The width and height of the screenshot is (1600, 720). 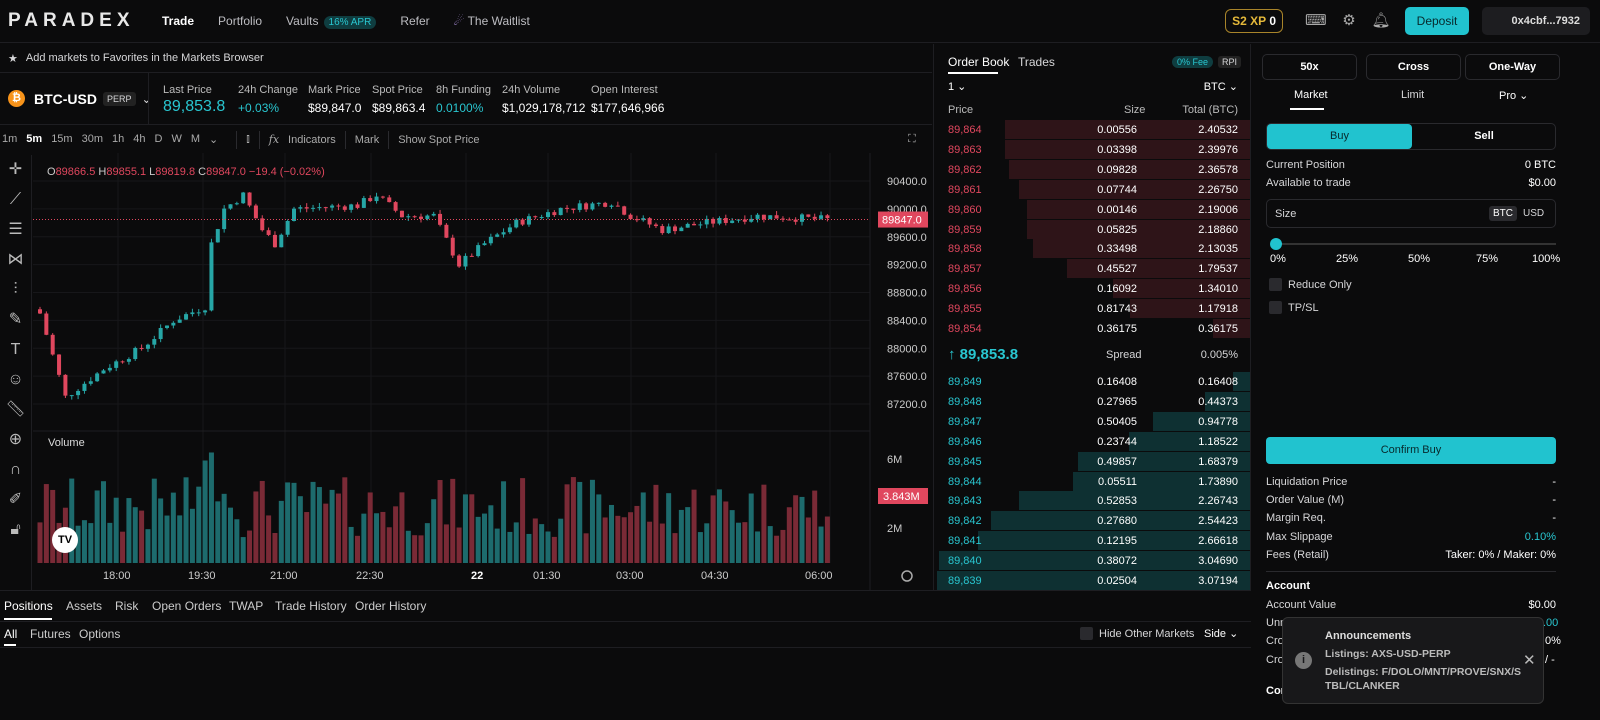 What do you see at coordinates (1411, 450) in the screenshot?
I see `confirm-buy-button: Confirm Buy` at bounding box center [1411, 450].